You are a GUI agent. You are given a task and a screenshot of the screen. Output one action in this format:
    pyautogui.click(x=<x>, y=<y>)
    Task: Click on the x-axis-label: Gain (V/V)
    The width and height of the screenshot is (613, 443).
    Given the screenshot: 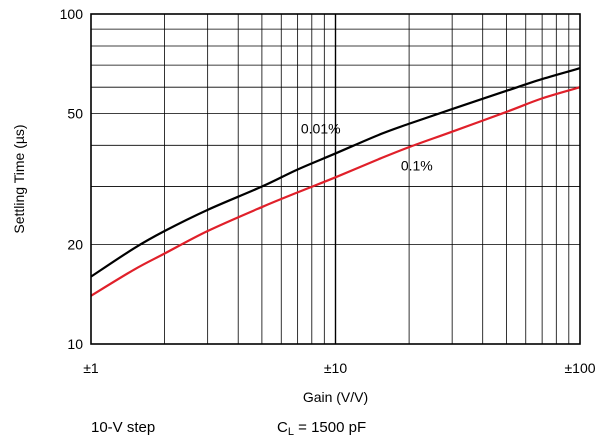 What is the action you would take?
    pyautogui.click(x=335, y=397)
    